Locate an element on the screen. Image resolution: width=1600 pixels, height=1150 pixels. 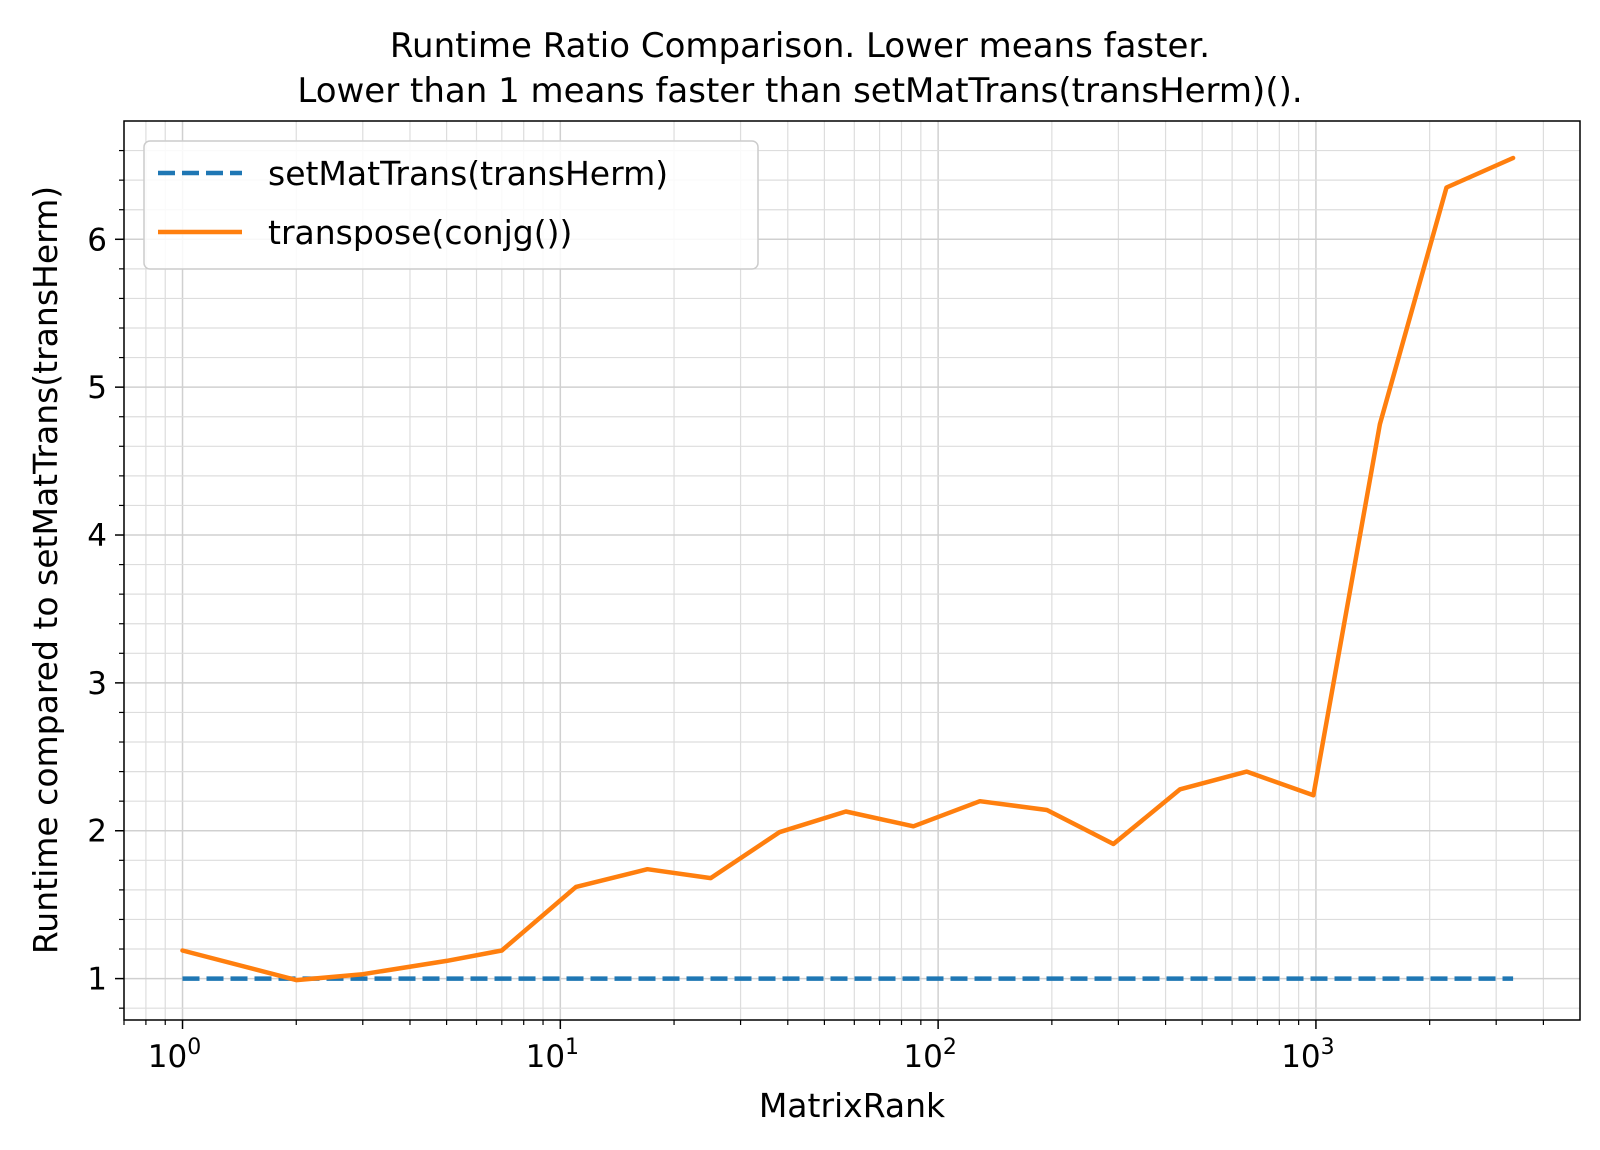
y-tick-label: 4 is located at coordinates (97, 536).